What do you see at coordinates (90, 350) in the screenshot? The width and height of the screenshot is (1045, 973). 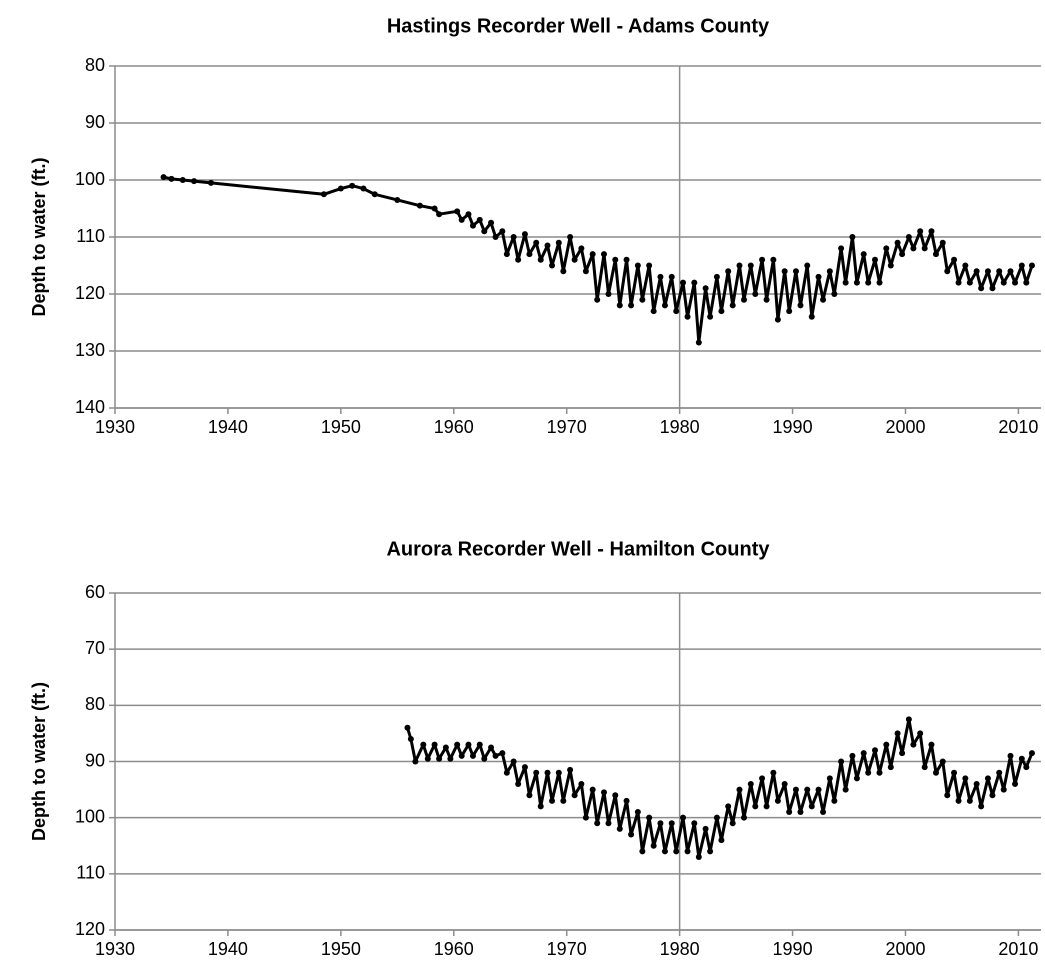 I see `y-tick-label: 130` at bounding box center [90, 350].